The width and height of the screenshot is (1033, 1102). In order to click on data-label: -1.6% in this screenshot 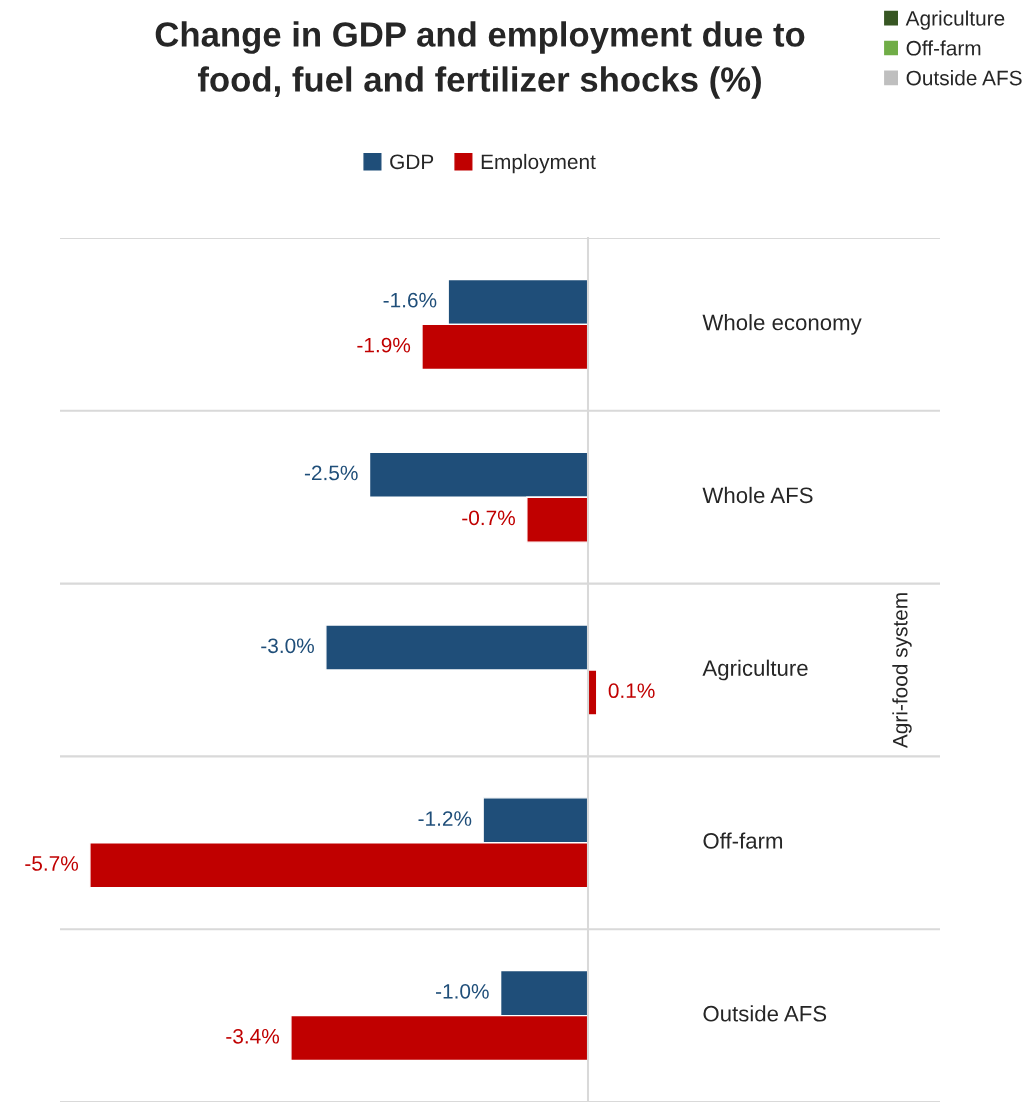, I will do `click(410, 300)`.